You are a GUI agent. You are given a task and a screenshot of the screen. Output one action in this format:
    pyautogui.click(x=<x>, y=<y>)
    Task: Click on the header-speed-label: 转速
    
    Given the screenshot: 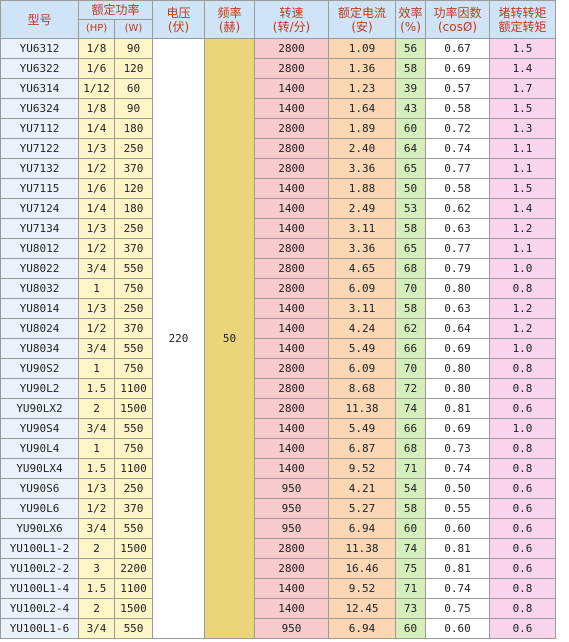 What is the action you would take?
    pyautogui.click(x=291, y=12)
    